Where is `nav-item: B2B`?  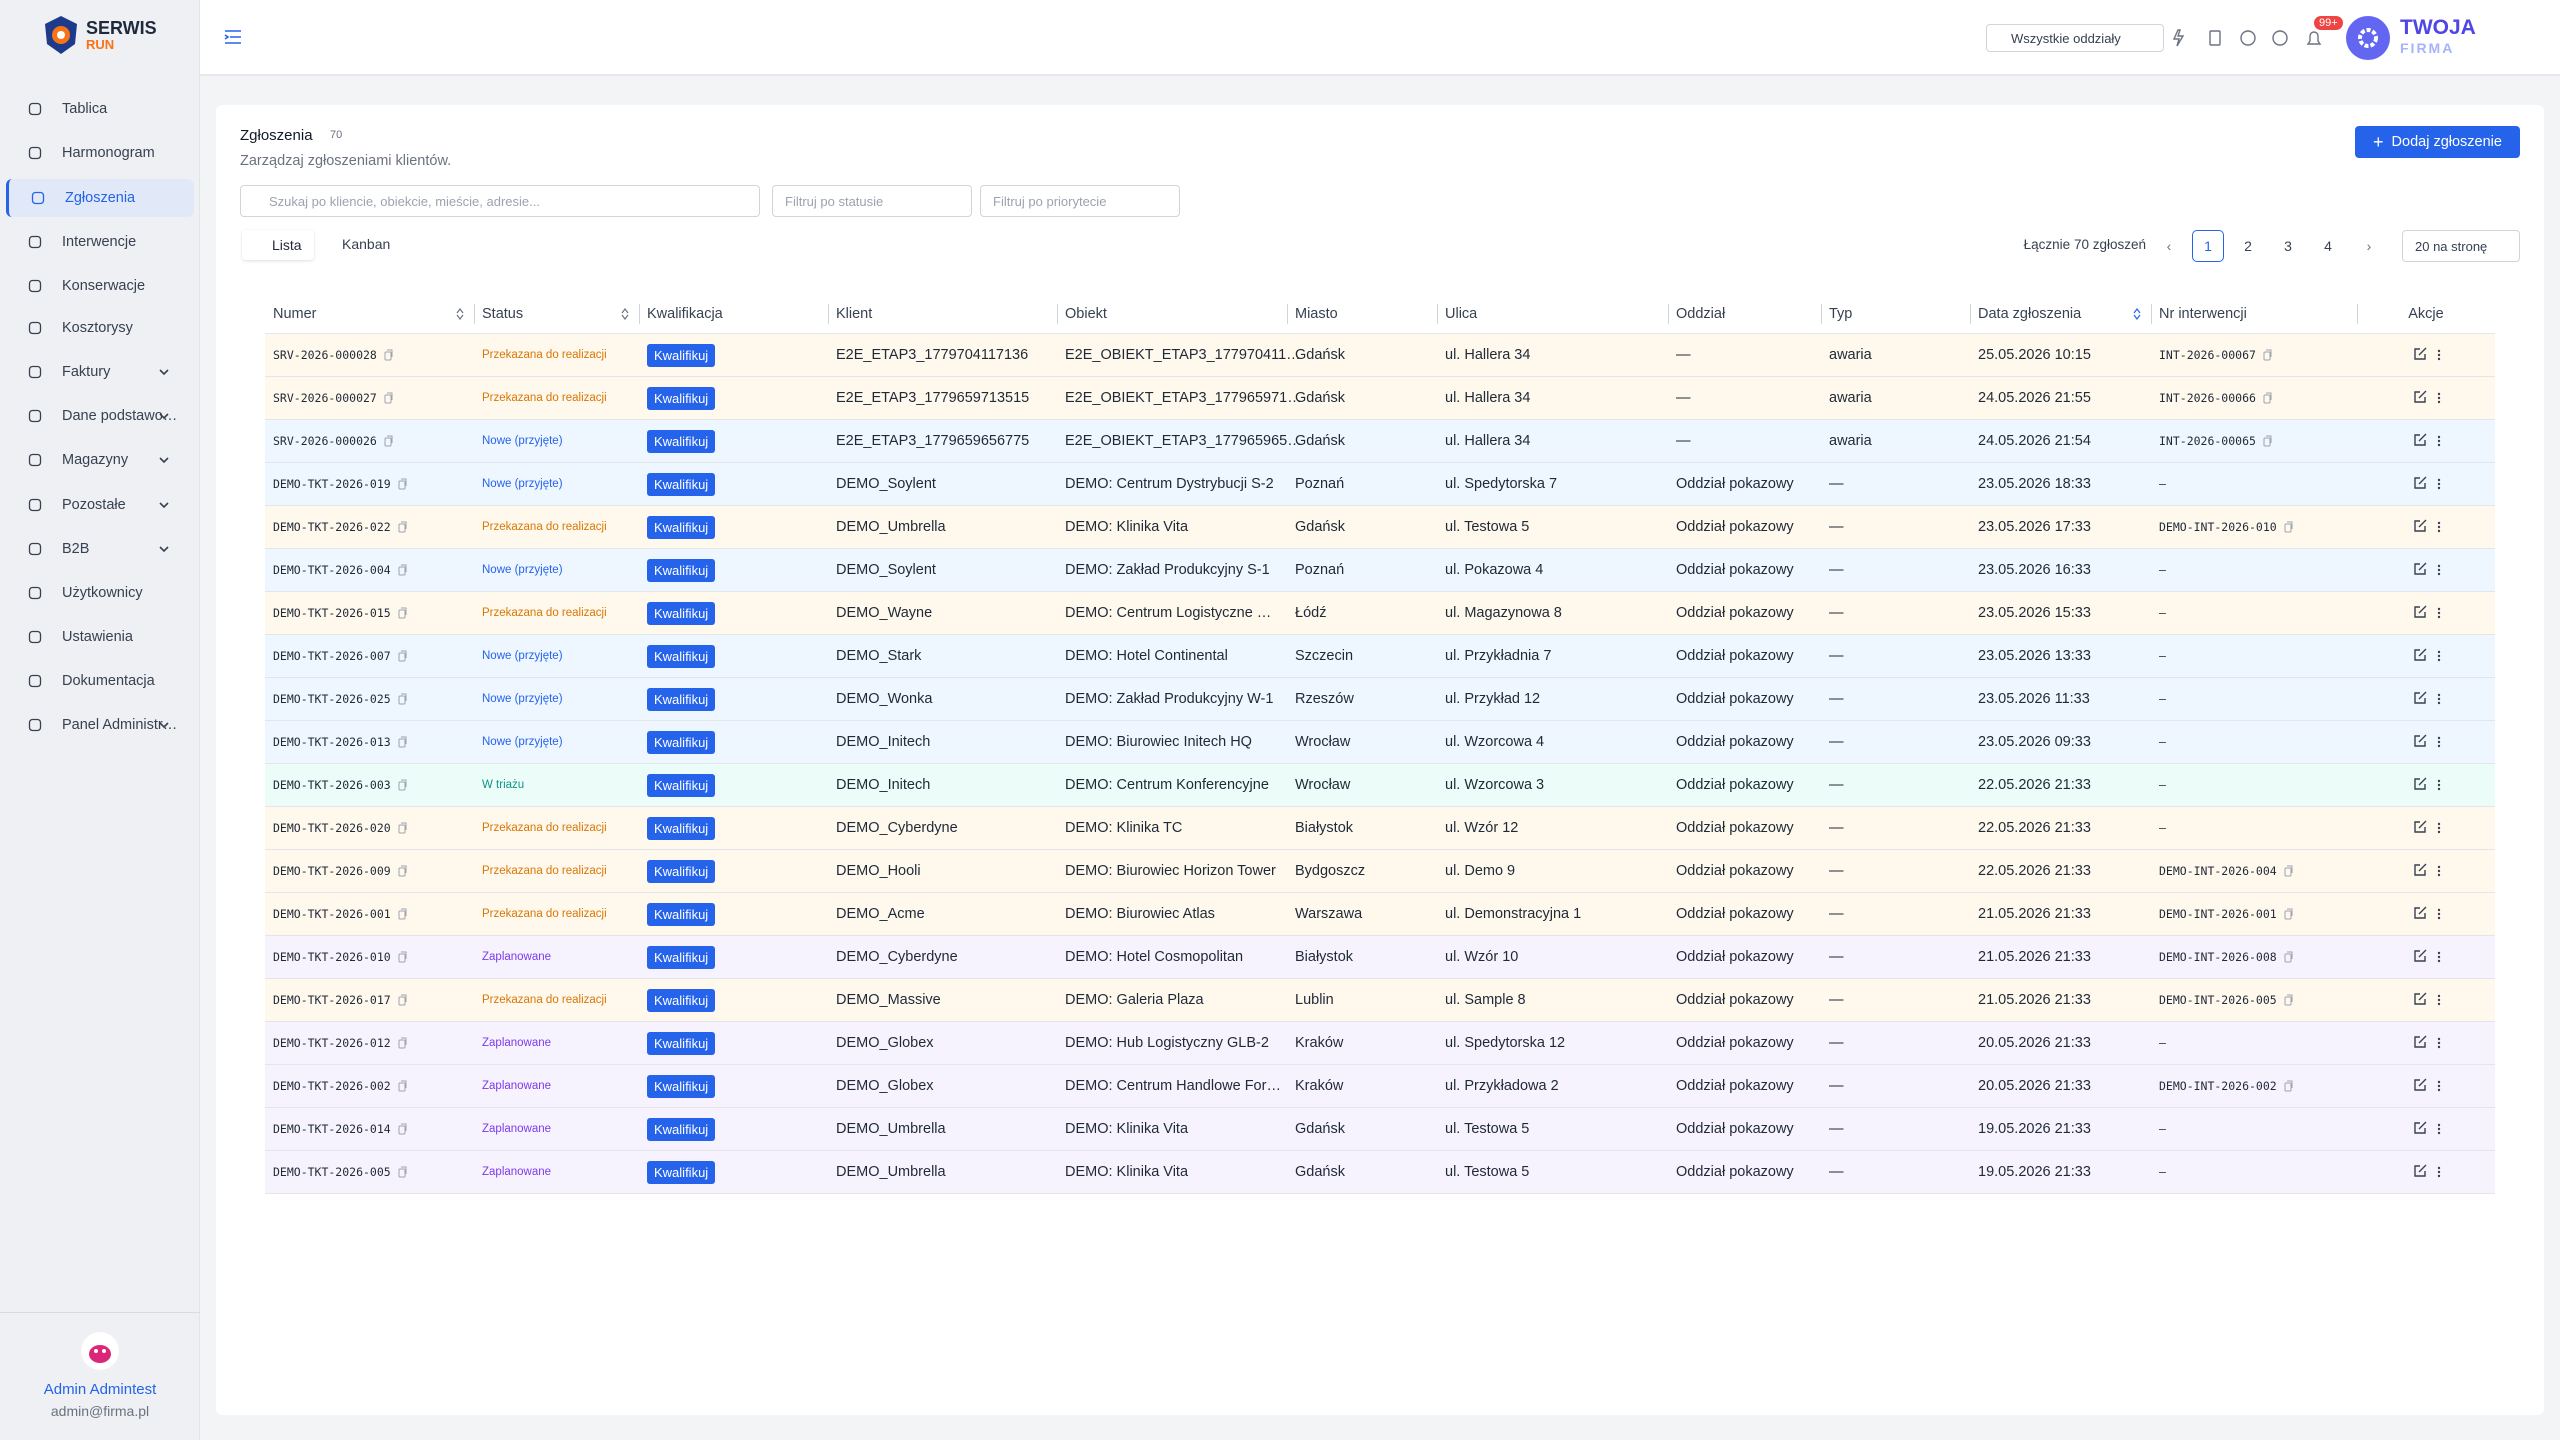
nav-item: B2B is located at coordinates (100, 549).